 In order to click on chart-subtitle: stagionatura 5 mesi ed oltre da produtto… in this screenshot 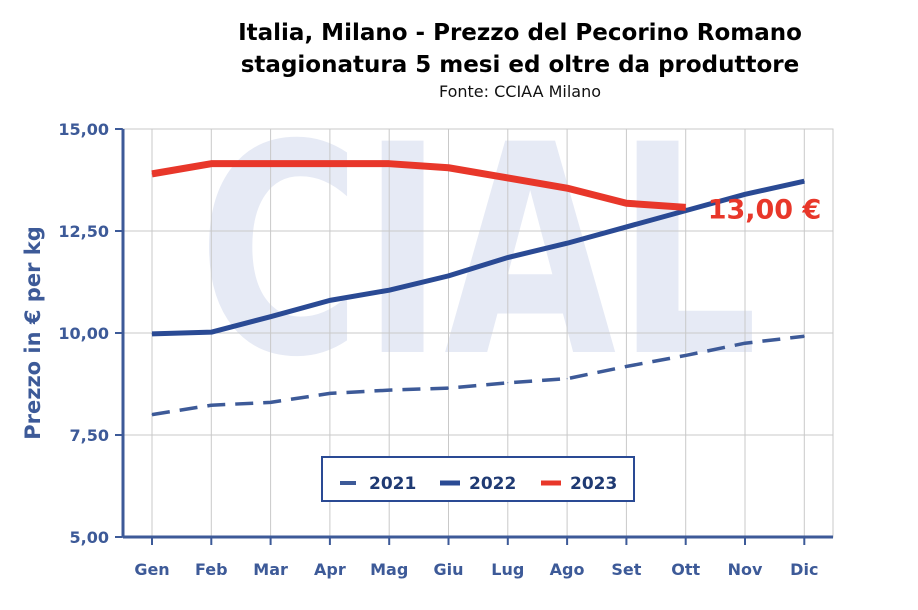, I will do `click(520, 65)`.